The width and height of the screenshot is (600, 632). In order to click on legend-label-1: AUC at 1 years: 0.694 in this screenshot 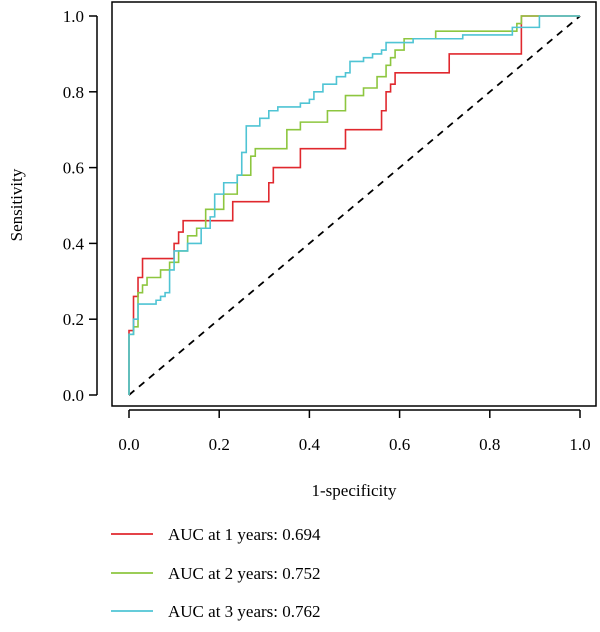, I will do `click(244, 534)`.